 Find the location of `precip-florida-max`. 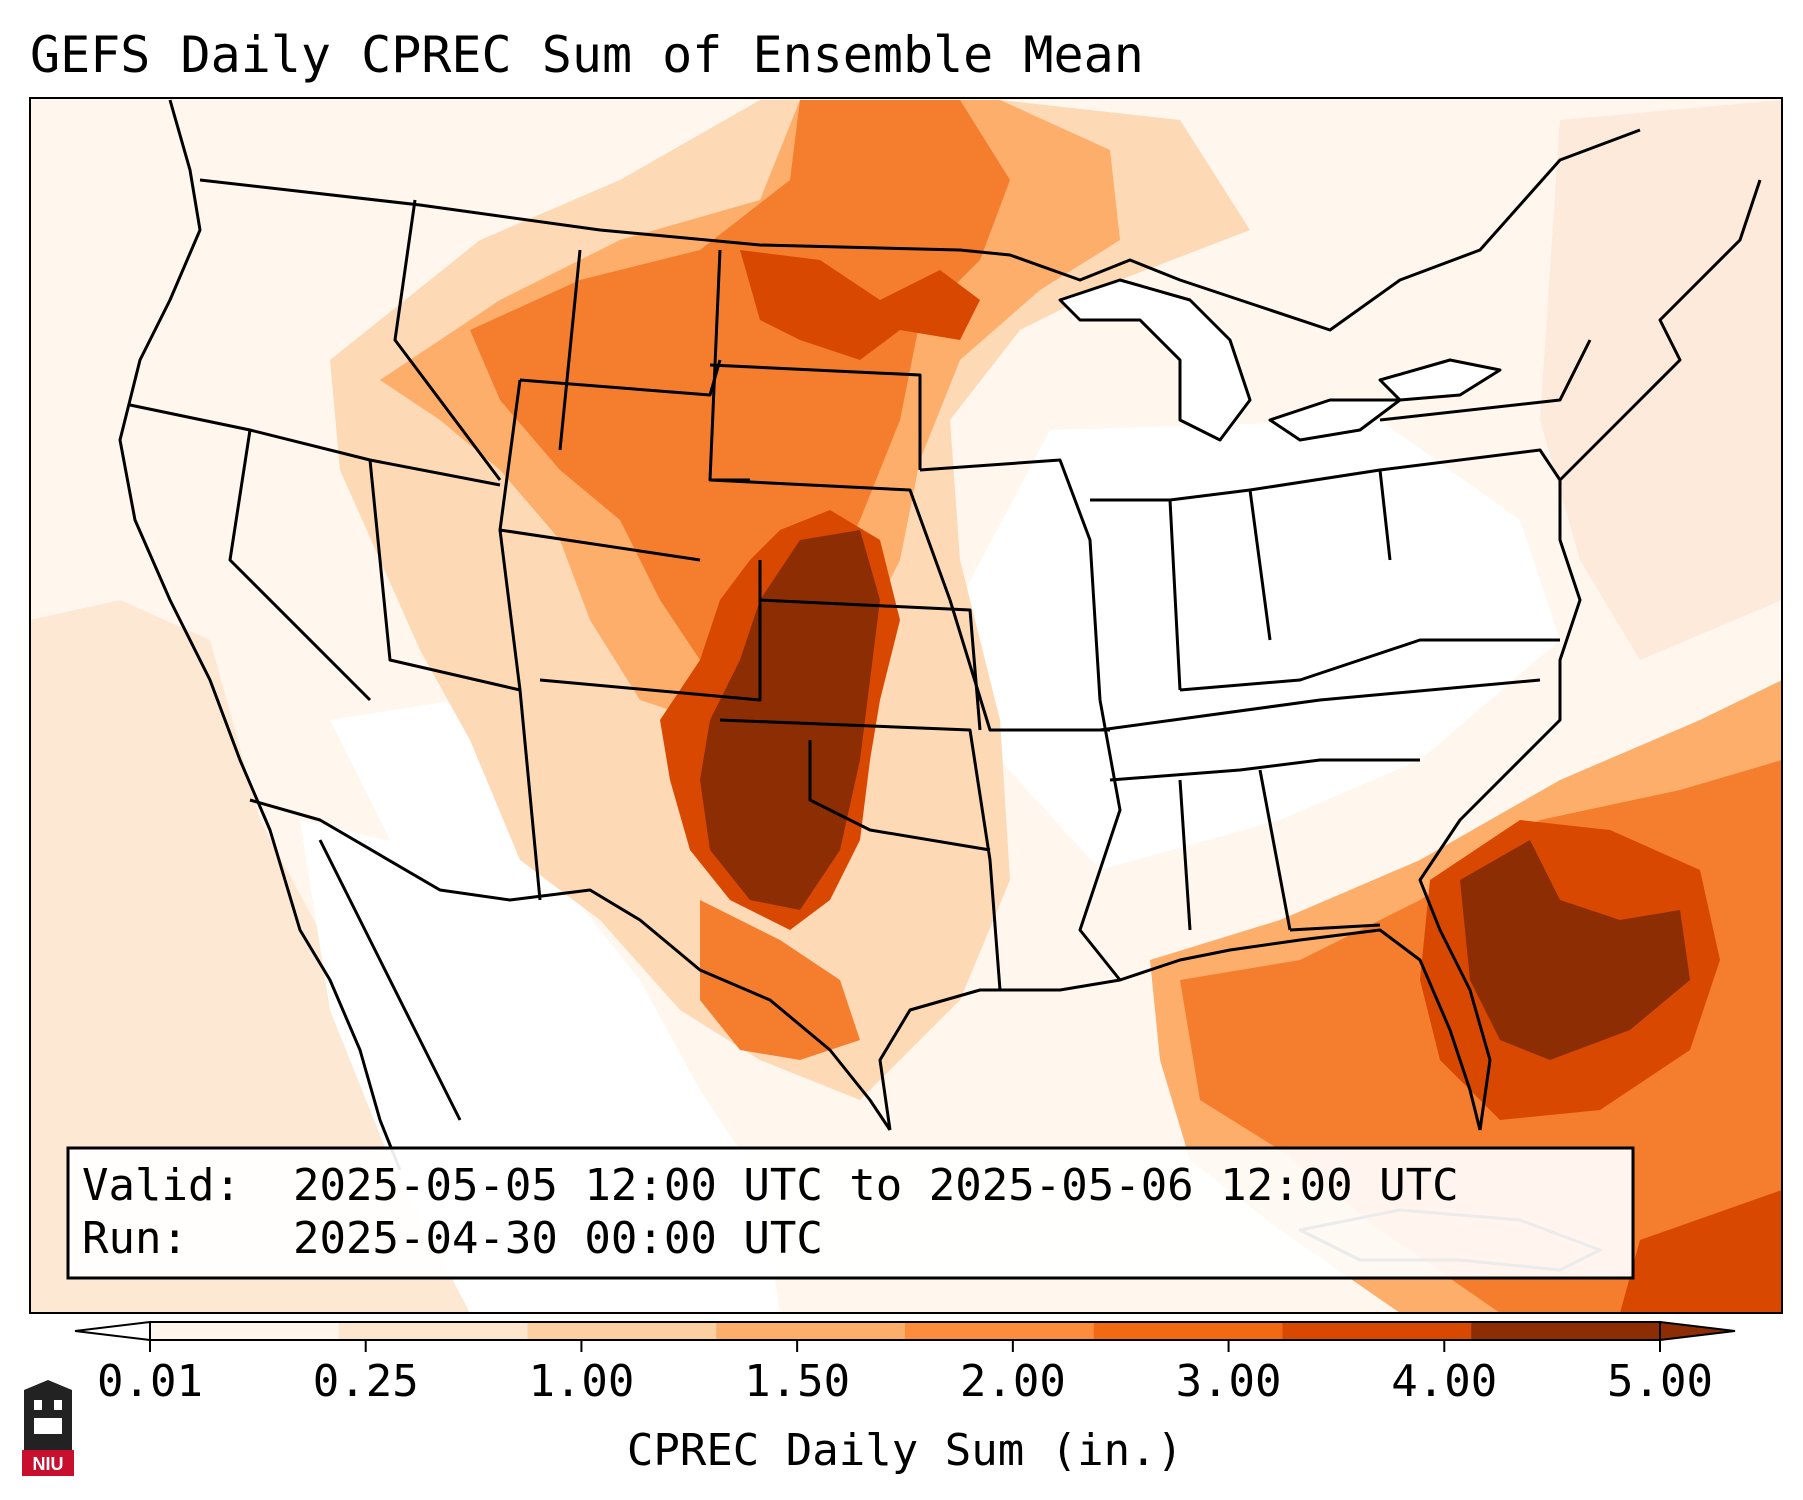

precip-florida-max is located at coordinates (1575, 950).